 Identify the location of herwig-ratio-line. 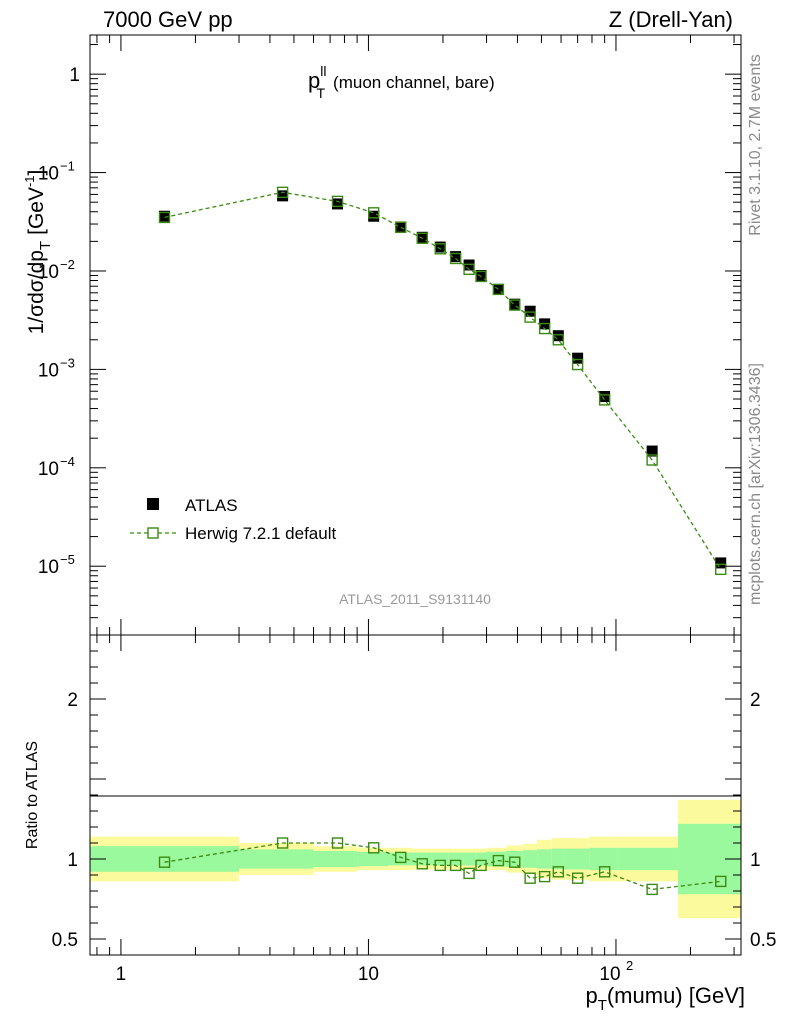
(442, 866).